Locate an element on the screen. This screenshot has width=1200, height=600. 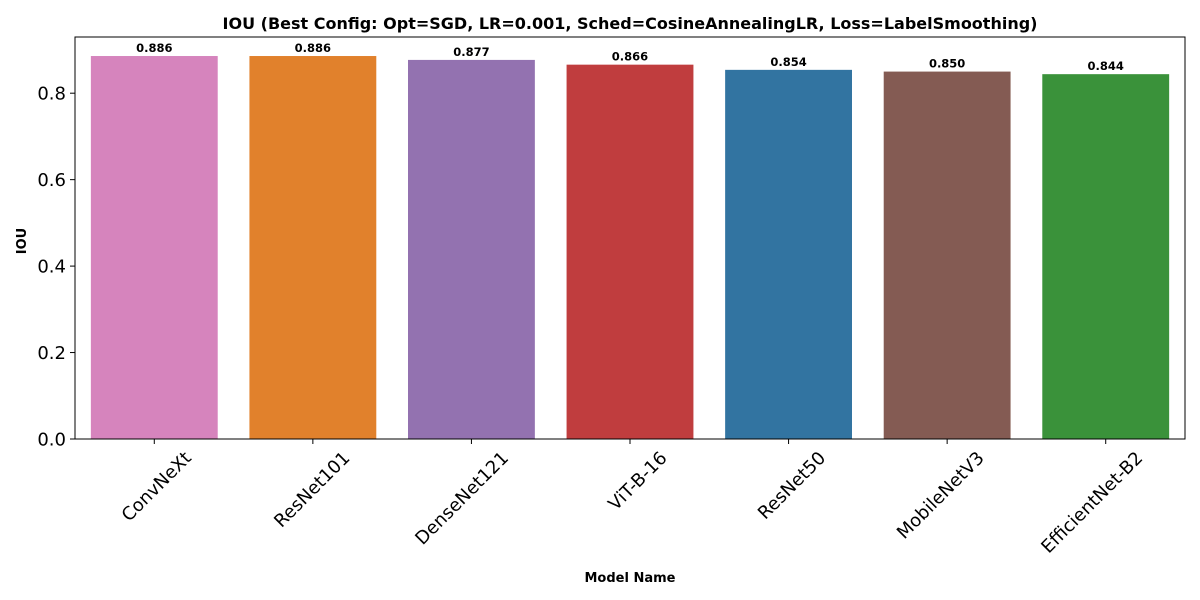
y-tick-label-3: 0.6 is located at coordinates (51, 180).